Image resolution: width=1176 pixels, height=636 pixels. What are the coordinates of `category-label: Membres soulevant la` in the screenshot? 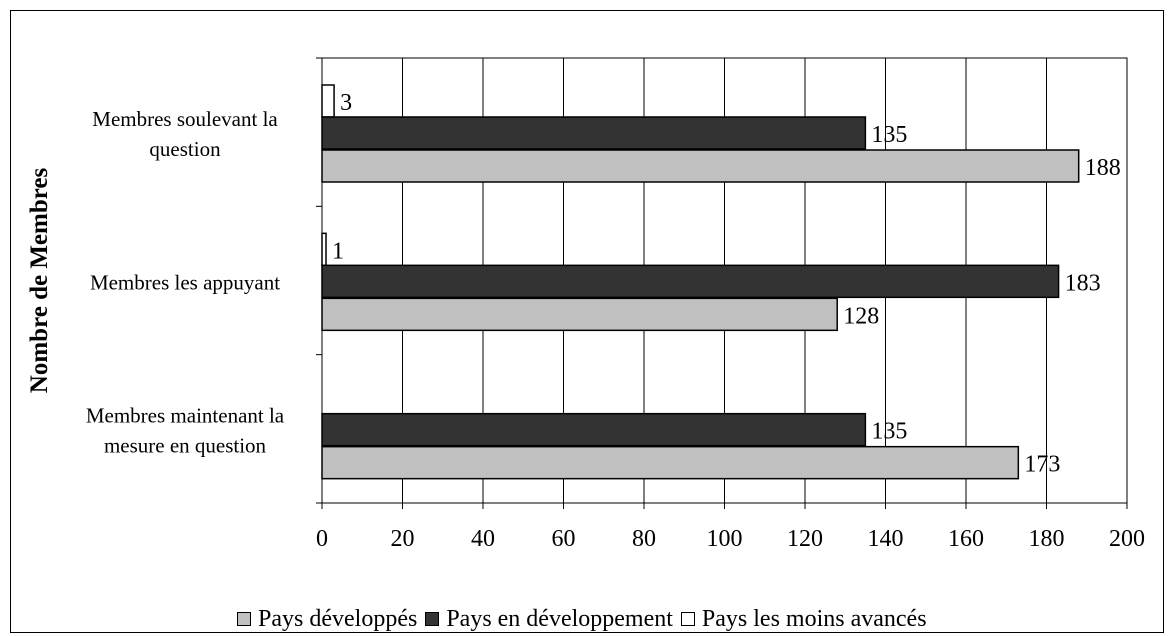 It's located at (185, 119).